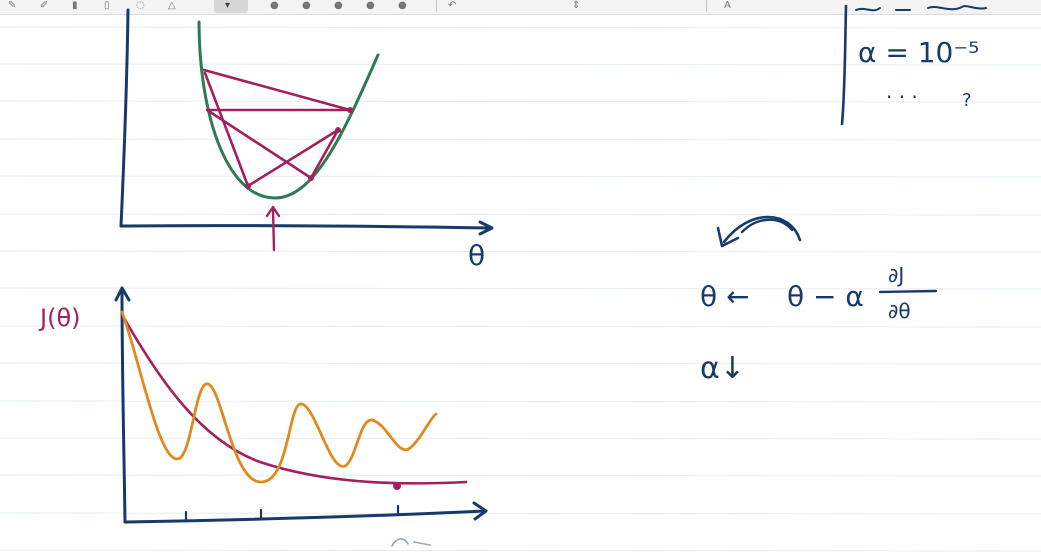 This screenshot has height=553, width=1041. Describe the element at coordinates (825, 296) in the screenshot. I see `update-rule-rhs: θ − α` at that location.